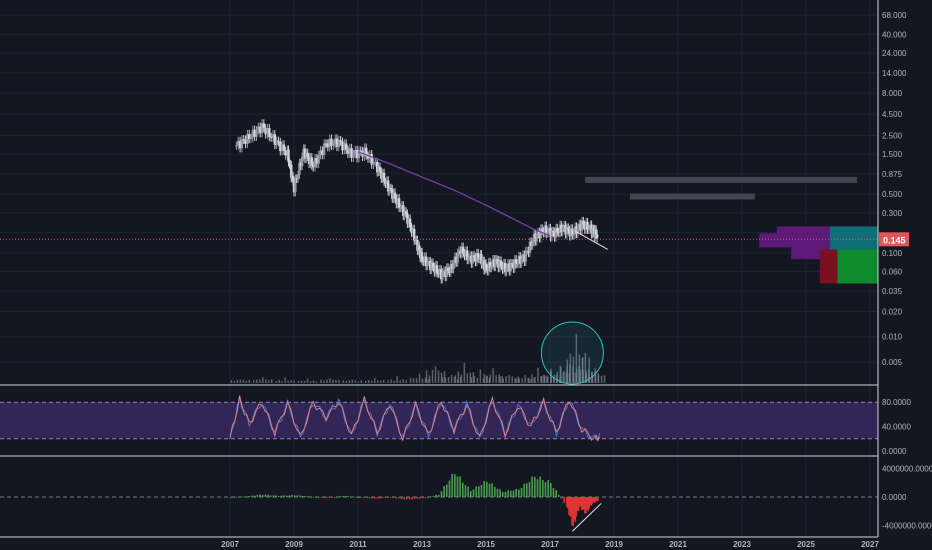 The height and width of the screenshot is (550, 932). Describe the element at coordinates (439, 502) in the screenshot. I see `oscillator-pane` at that location.